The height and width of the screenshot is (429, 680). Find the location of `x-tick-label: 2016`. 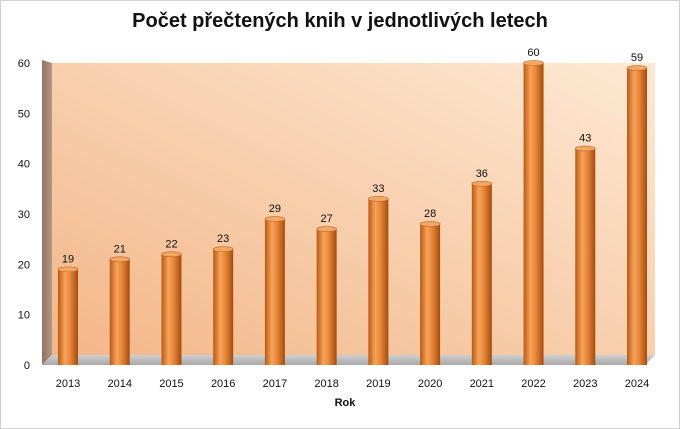

x-tick-label: 2016 is located at coordinates (223, 384).